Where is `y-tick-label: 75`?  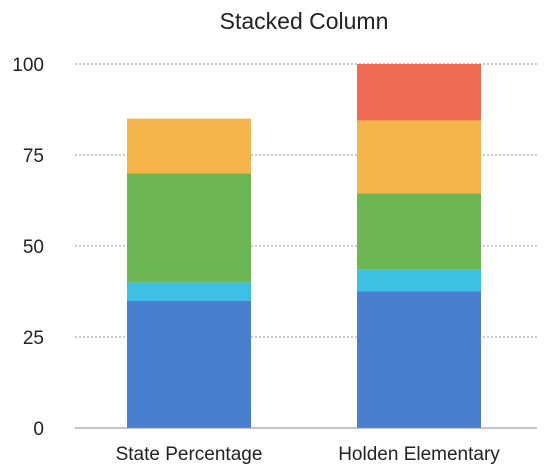 y-tick-label: 75 is located at coordinates (33, 156).